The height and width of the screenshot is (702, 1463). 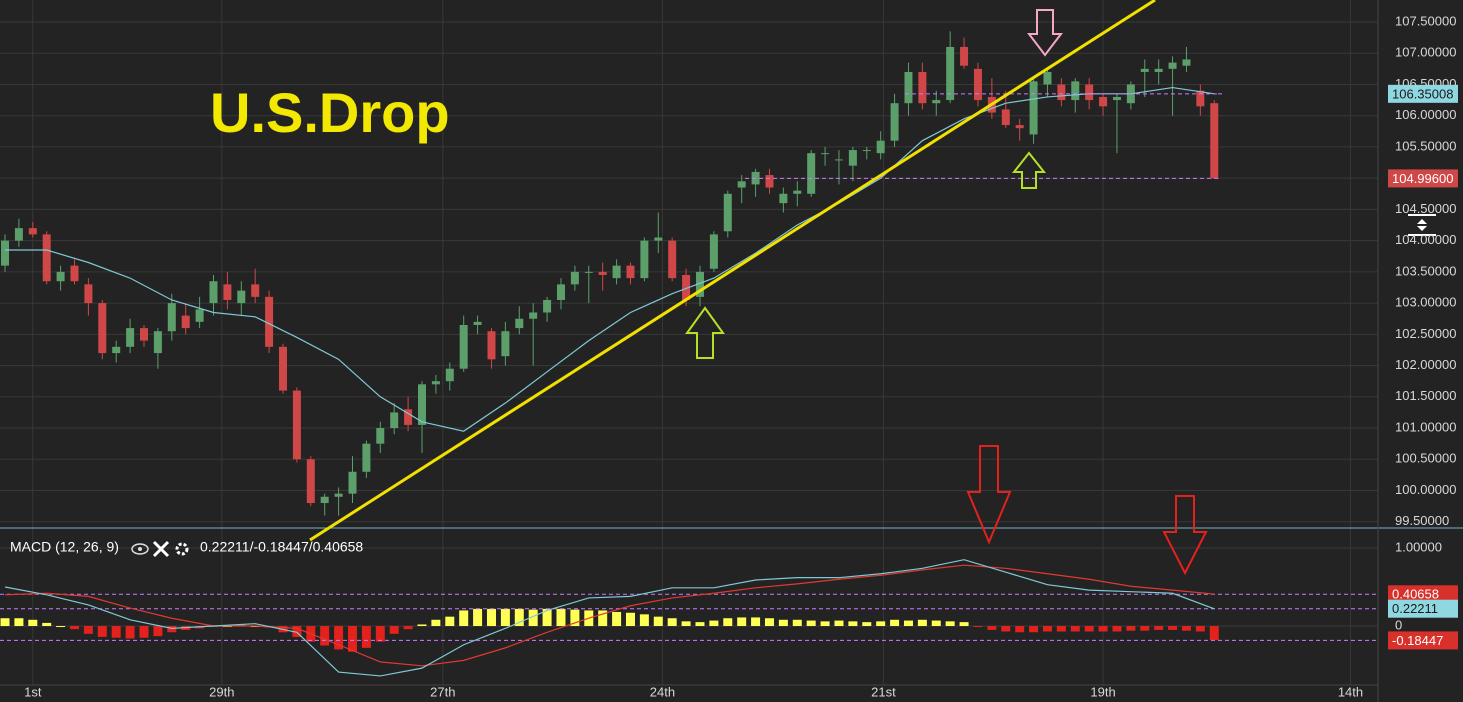 What do you see at coordinates (1045, 33) in the screenshot?
I see `down-arrow` at bounding box center [1045, 33].